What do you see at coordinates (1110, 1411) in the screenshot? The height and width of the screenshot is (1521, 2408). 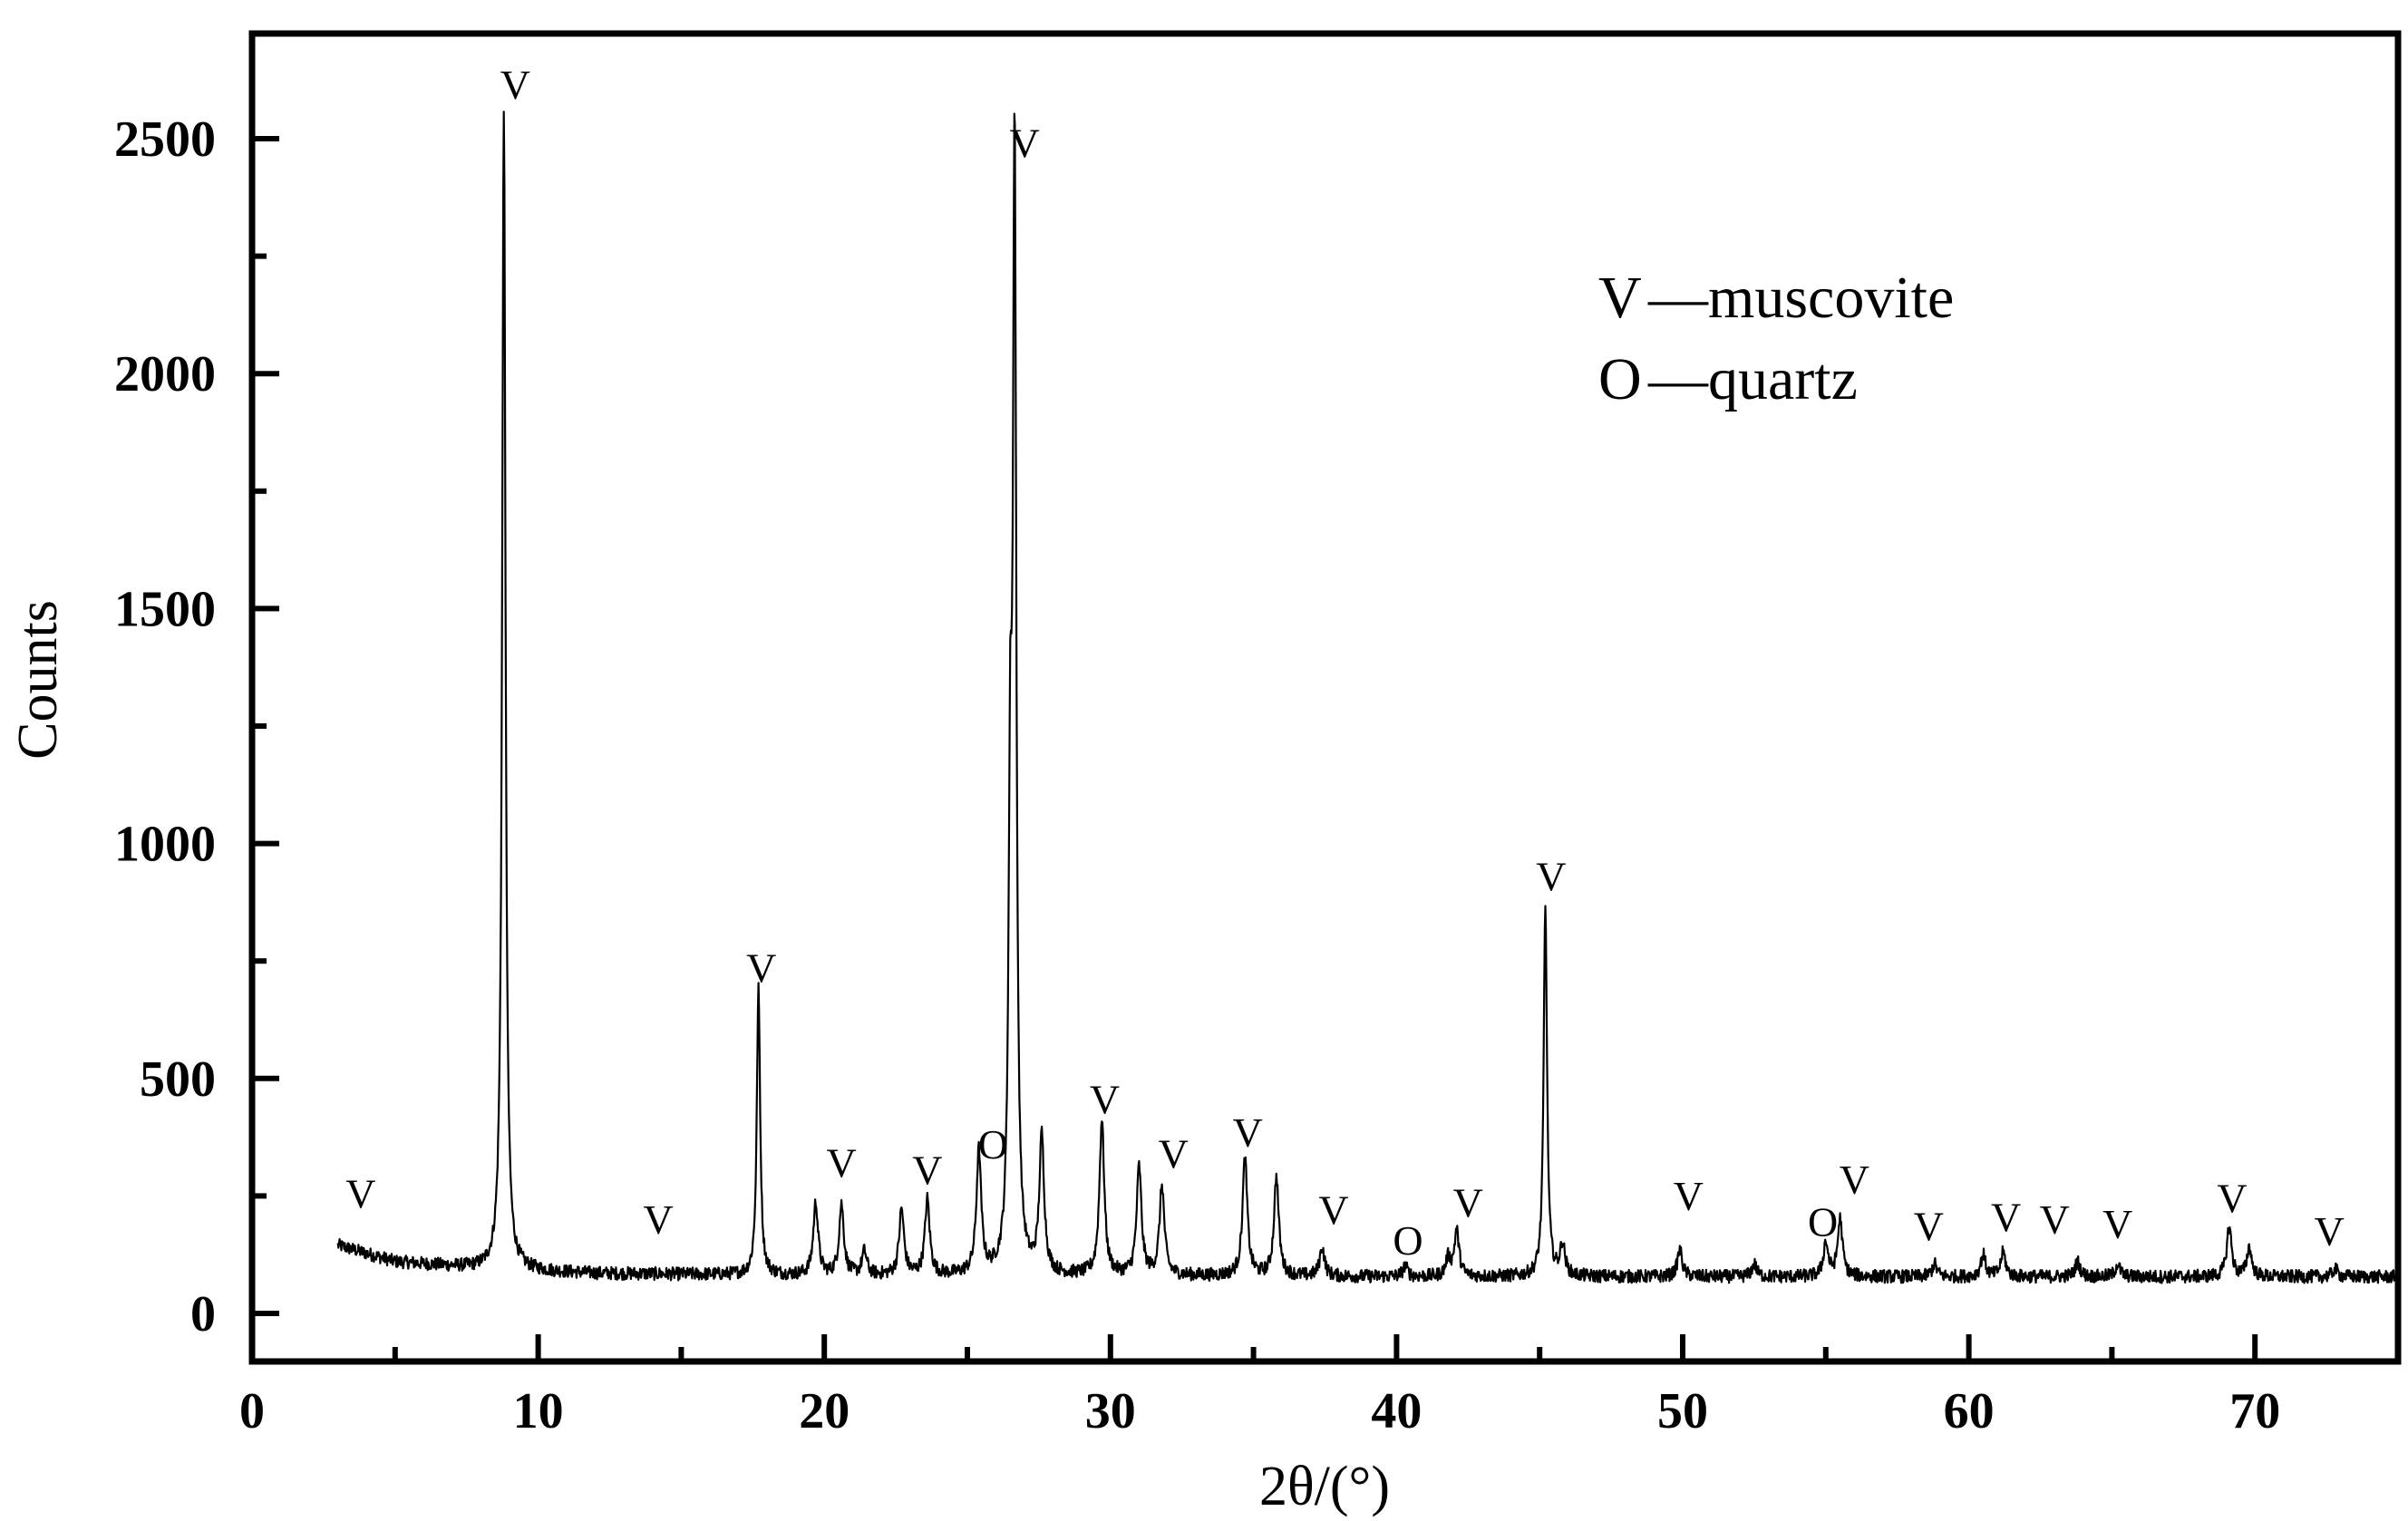 I see `x-tick-label: 30` at bounding box center [1110, 1411].